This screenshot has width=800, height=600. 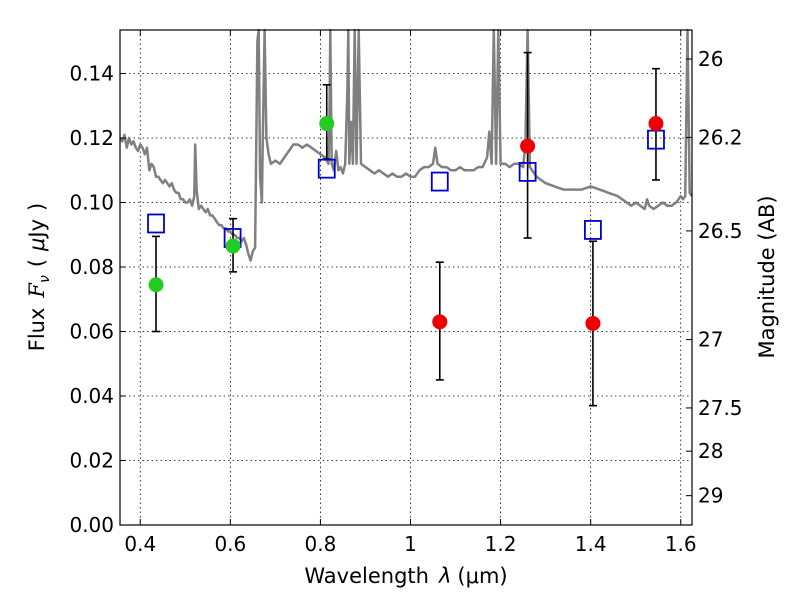 What do you see at coordinates (720, 408) in the screenshot?
I see `right-tick-label: 27.5` at bounding box center [720, 408].